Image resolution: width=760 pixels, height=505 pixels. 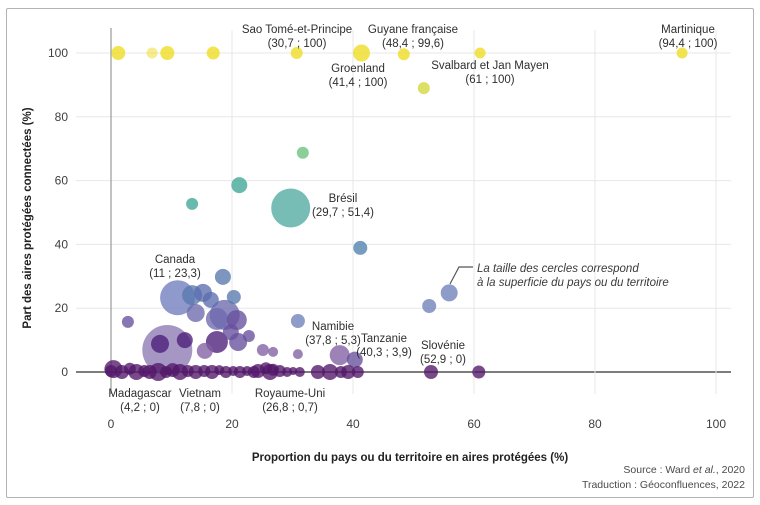 What do you see at coordinates (474, 424) in the screenshot?
I see `x-tick-label: 60` at bounding box center [474, 424].